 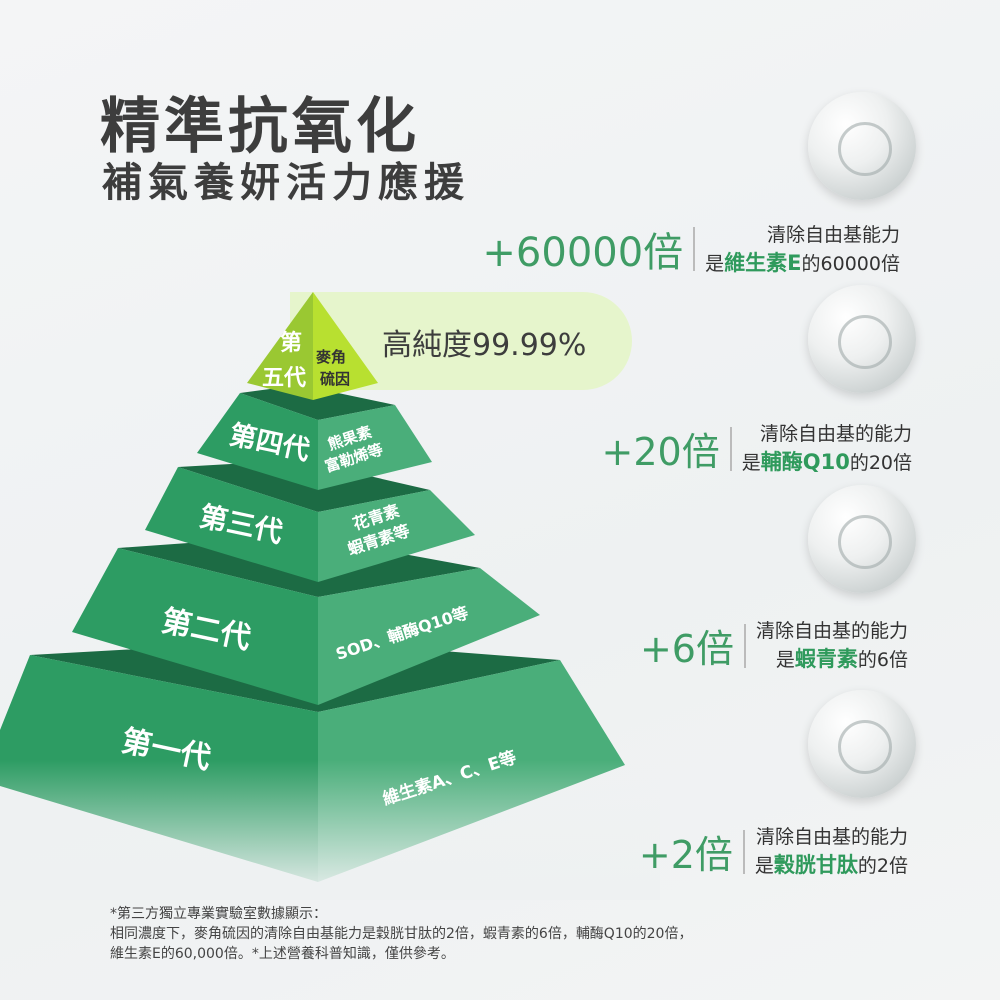 I want to click on desc-line1: 清除自由基能力, so click(x=833, y=234).